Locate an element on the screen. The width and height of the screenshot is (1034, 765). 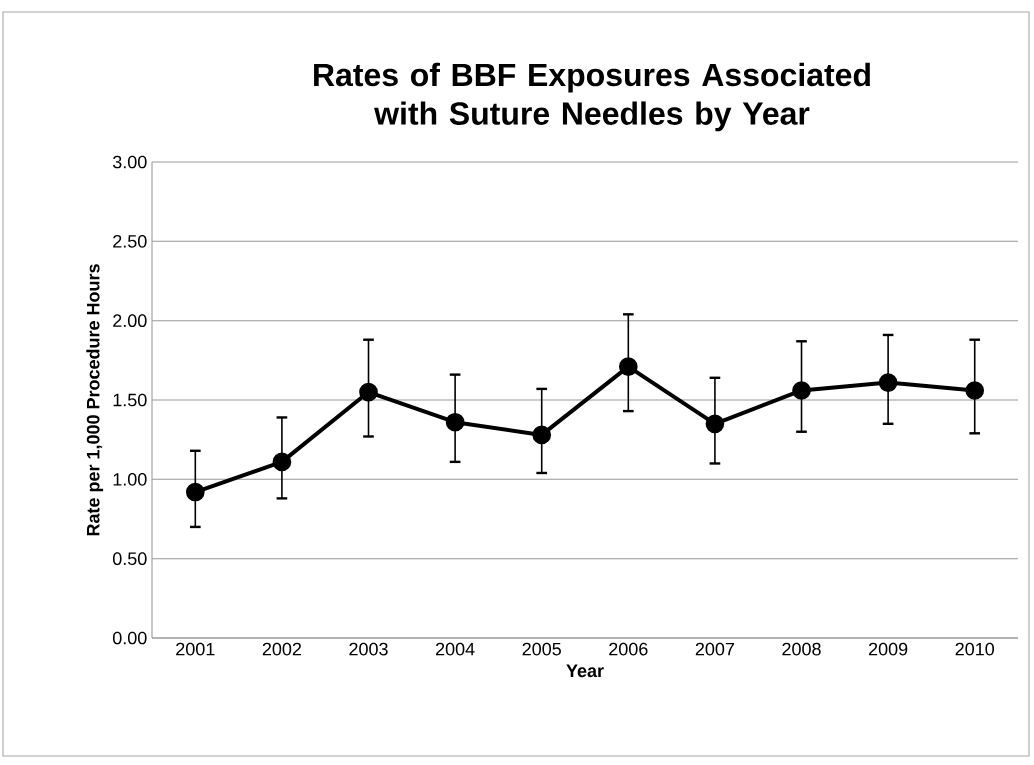
y-tick-label: 2.00 is located at coordinates (130, 321).